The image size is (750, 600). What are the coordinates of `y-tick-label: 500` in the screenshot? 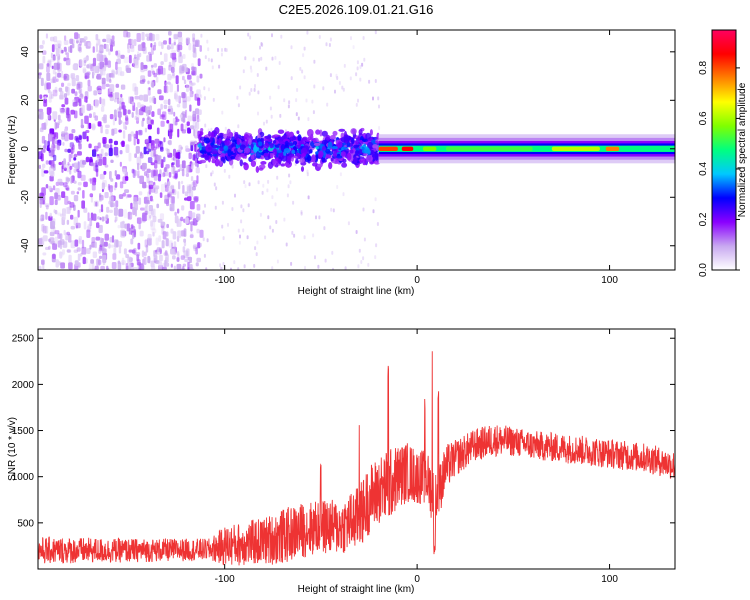 It's located at (25, 523).